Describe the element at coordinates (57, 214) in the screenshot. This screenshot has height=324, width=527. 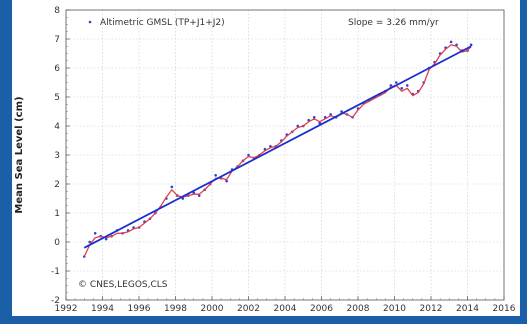
I see `y-tick-label: 1` at that location.